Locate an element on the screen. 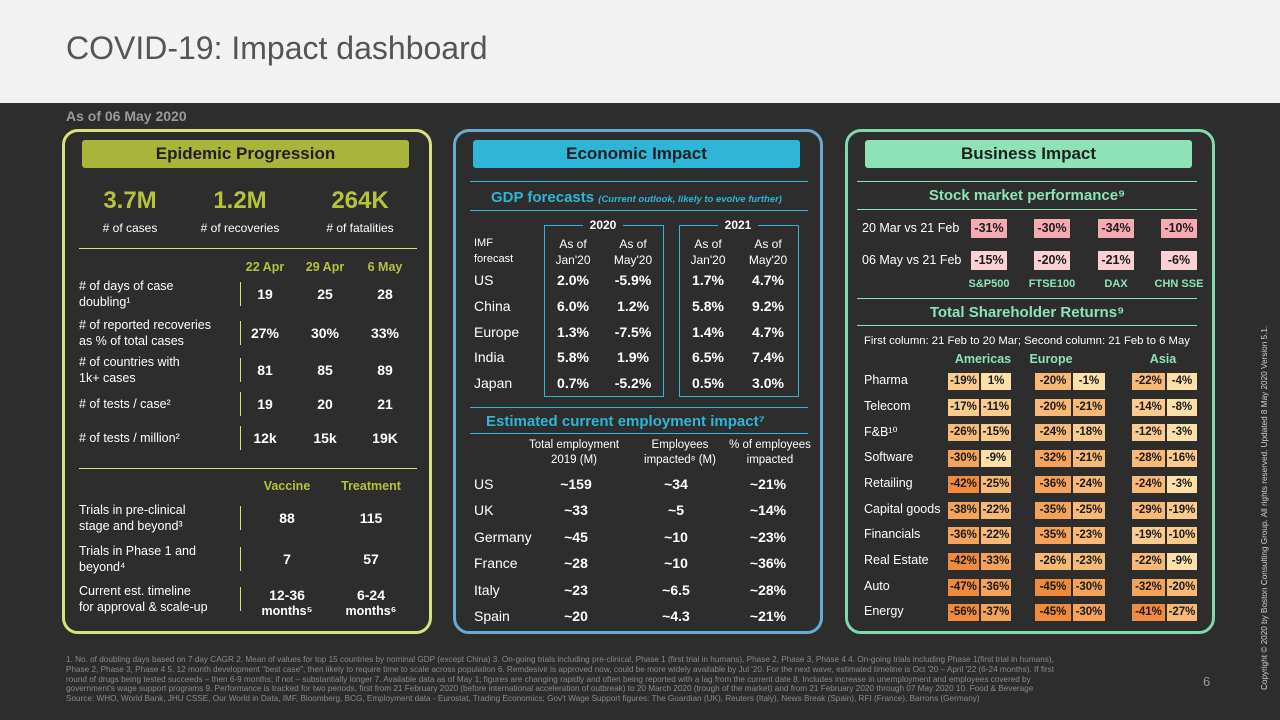  emp-percent: ~28% is located at coordinates (768, 589).